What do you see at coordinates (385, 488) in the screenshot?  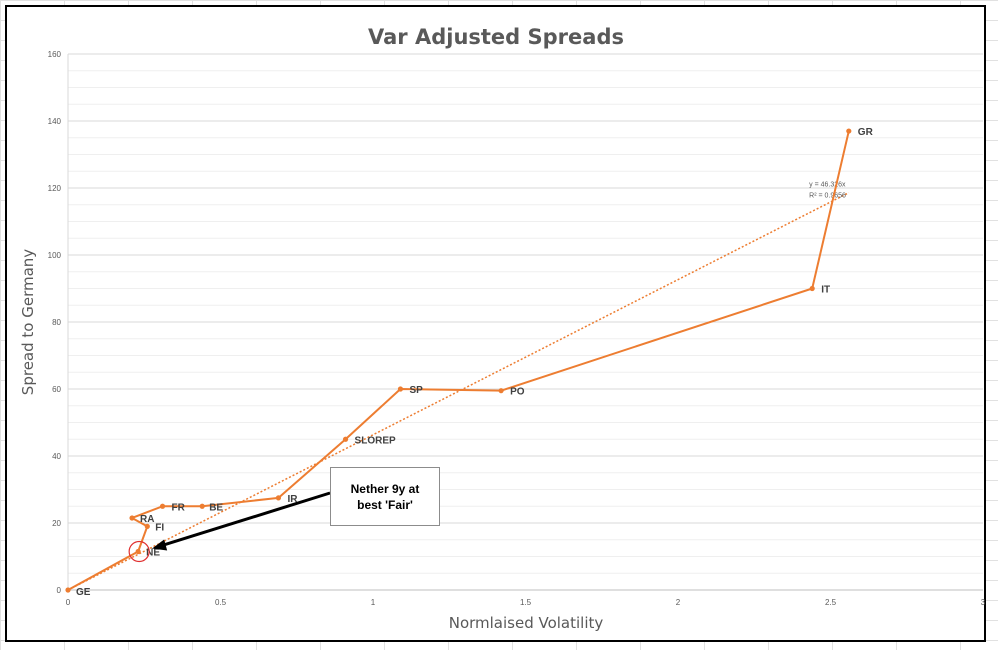 I see `annotation-line-1: Nether 9y at` at bounding box center [385, 488].